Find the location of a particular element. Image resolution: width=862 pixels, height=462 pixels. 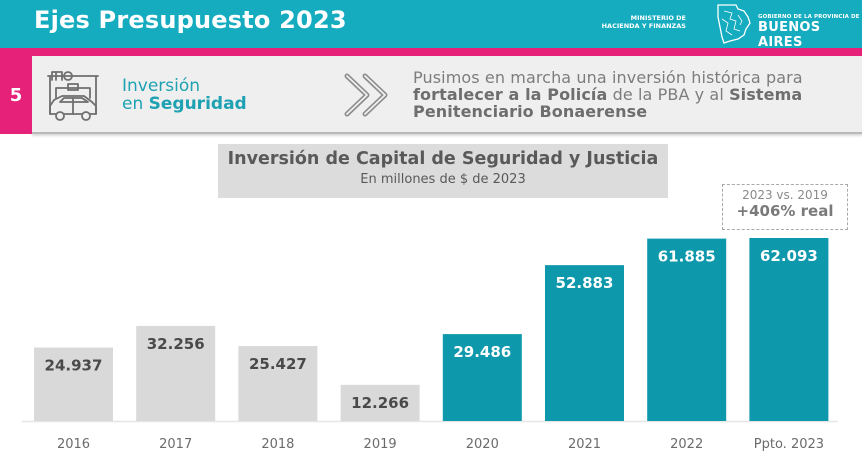

bar-2019 is located at coordinates (380, 402).